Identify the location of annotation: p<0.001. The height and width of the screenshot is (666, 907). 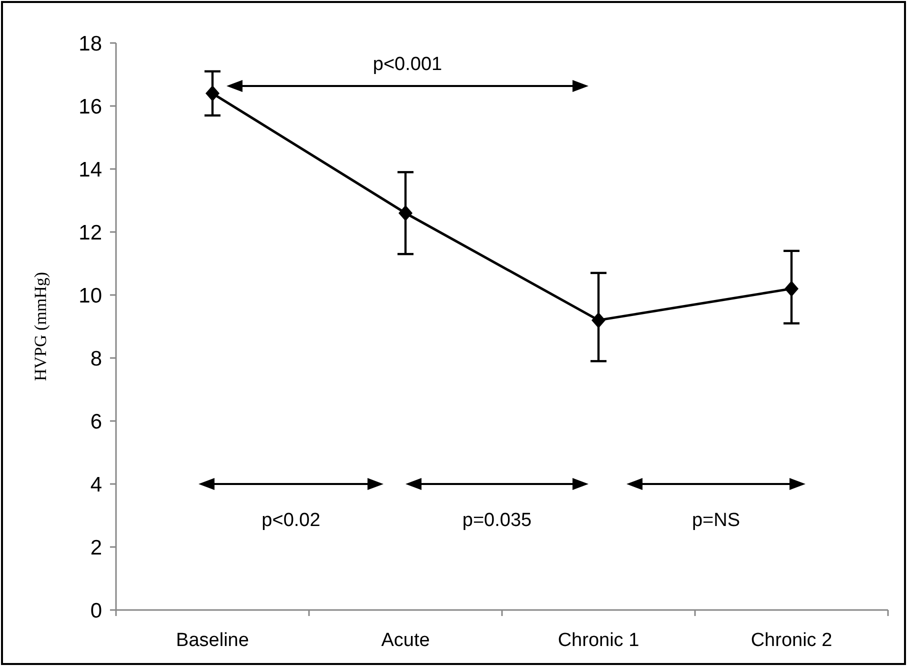
(407, 64).